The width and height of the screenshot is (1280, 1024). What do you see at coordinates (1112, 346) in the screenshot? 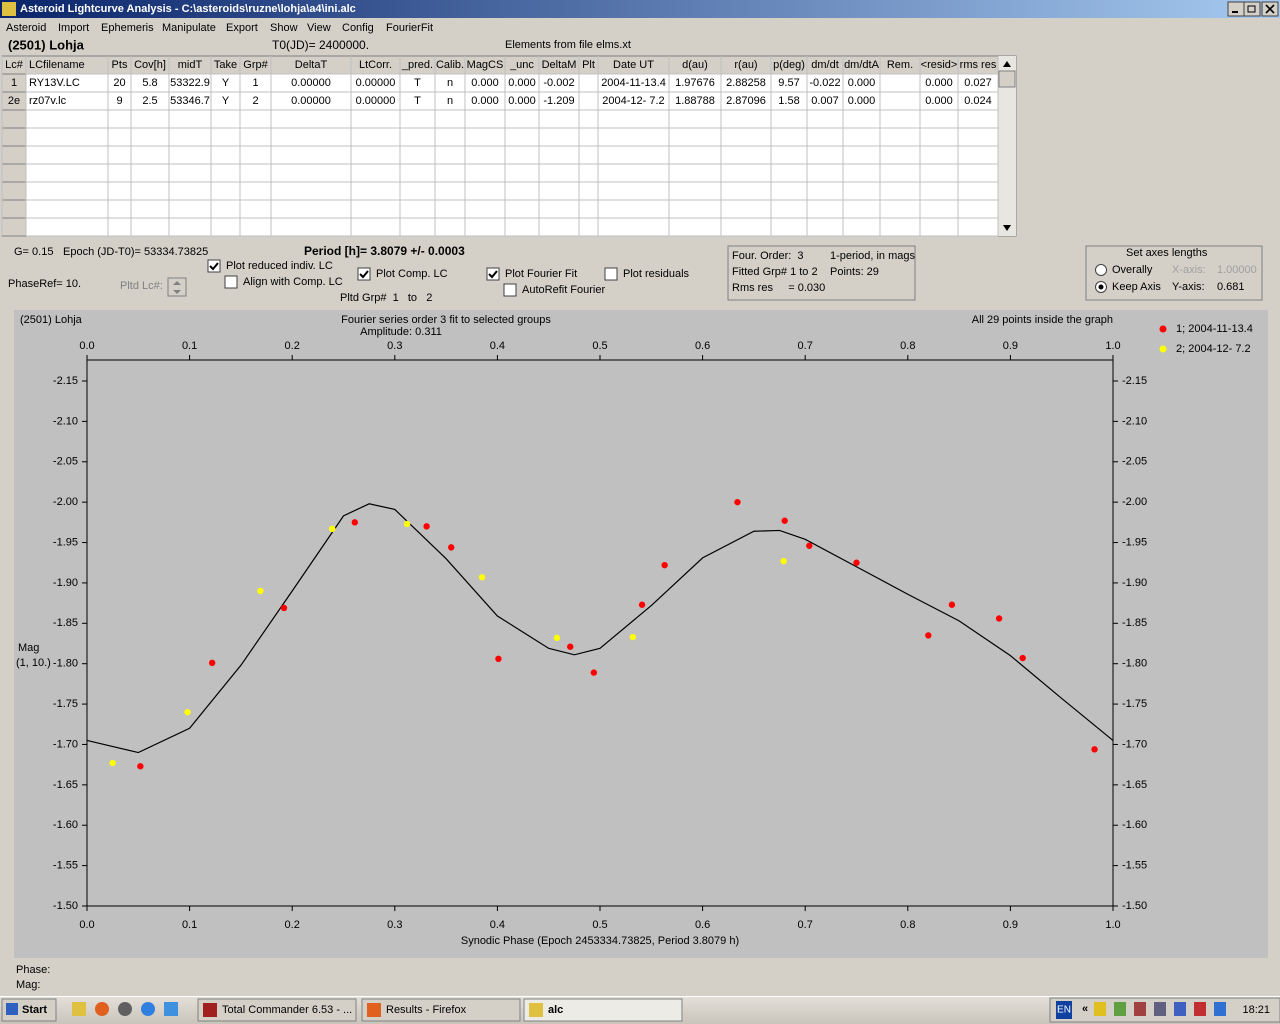
I see `x-tick-label: 1.0` at bounding box center [1112, 346].